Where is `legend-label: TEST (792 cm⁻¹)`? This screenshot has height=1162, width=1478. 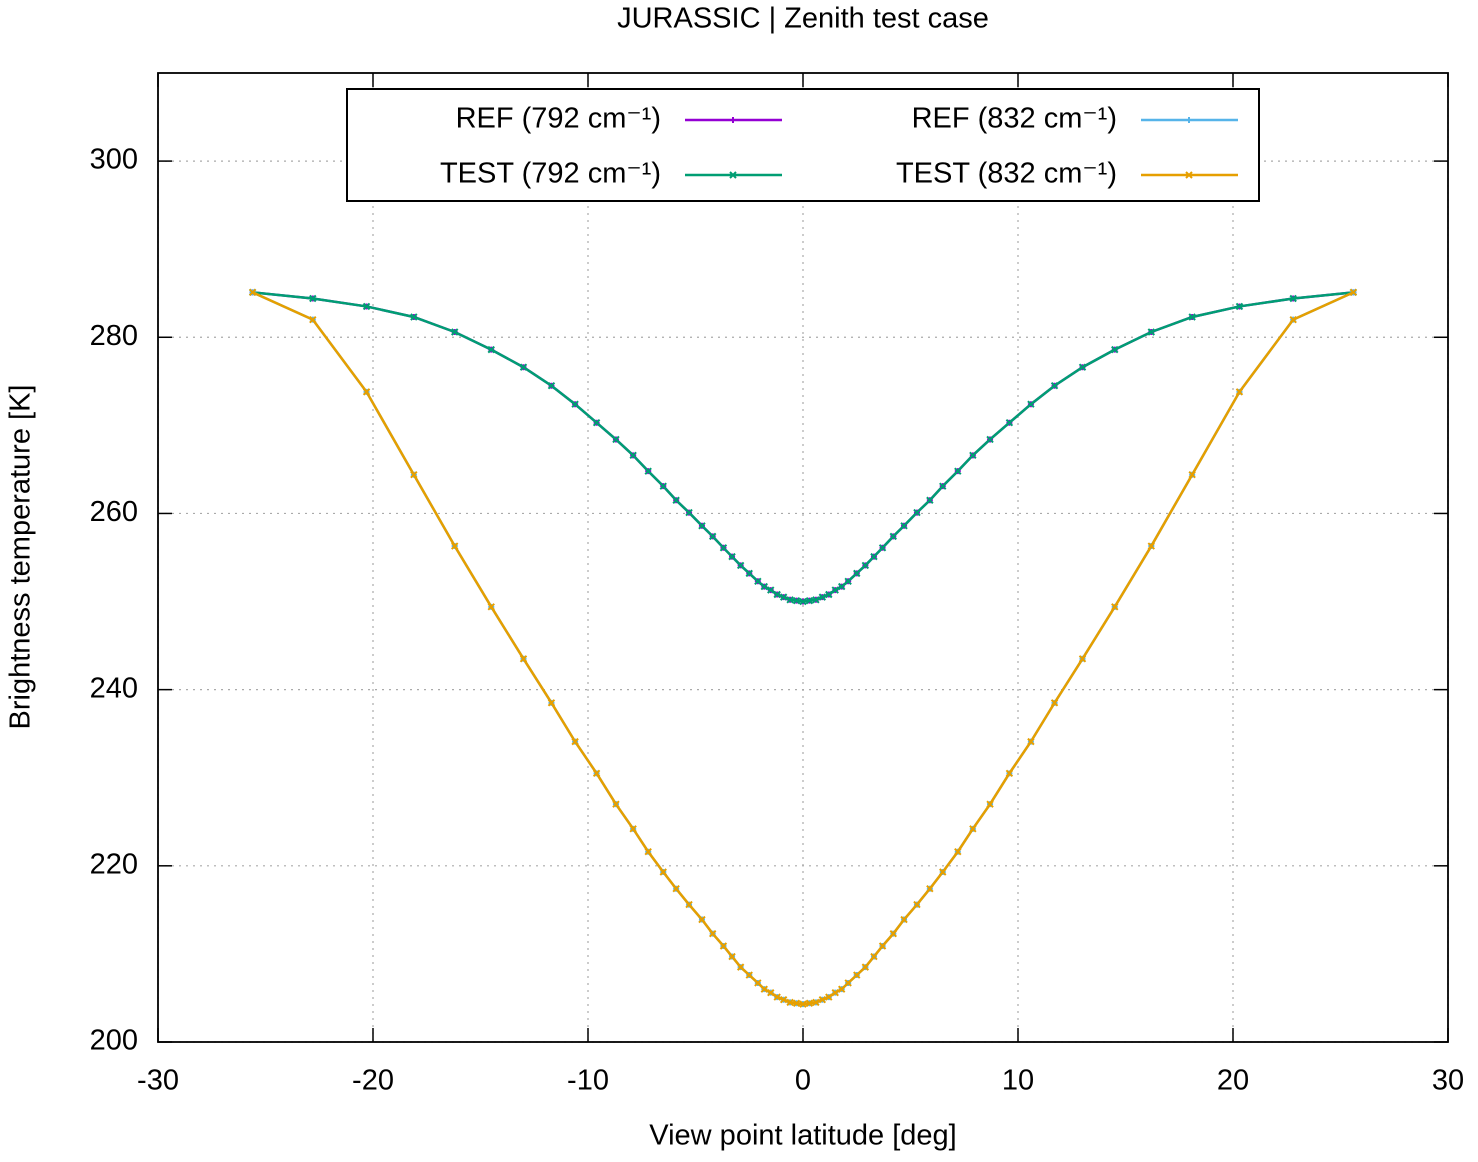 legend-label: TEST (792 cm⁻¹) is located at coordinates (550, 174).